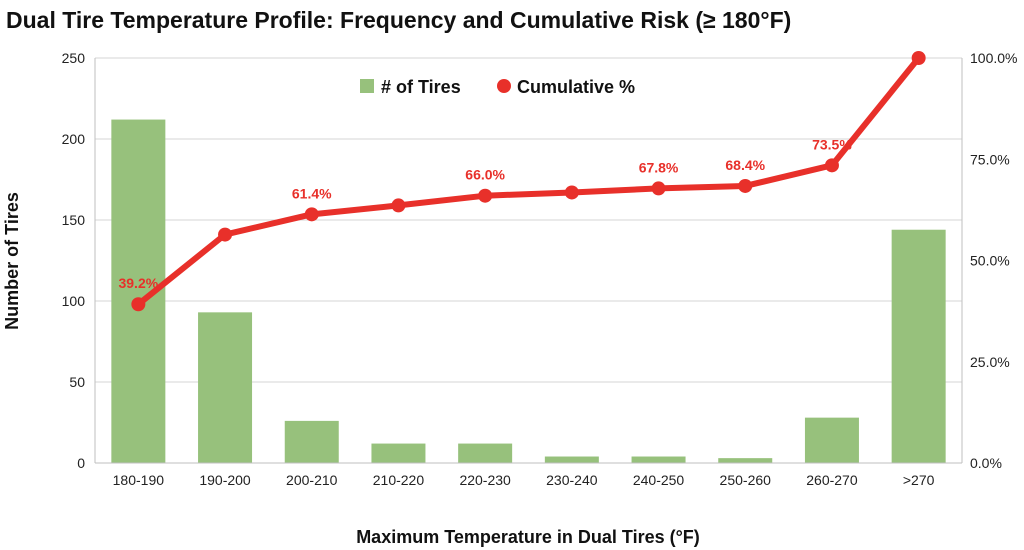  Describe the element at coordinates (485, 175) in the screenshot. I see `data-label: 66.0%` at that location.